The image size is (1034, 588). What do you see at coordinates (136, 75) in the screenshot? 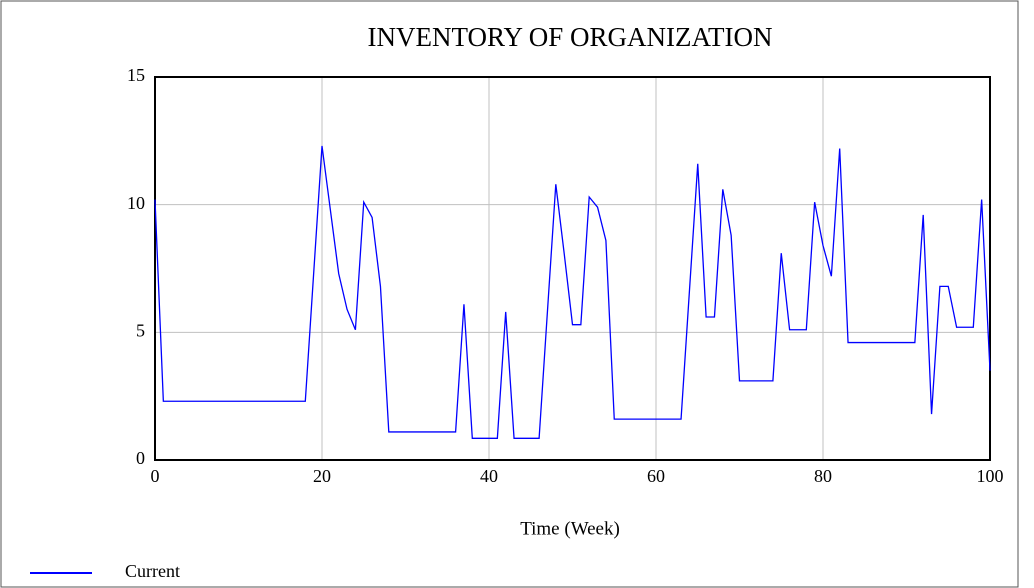
I see `y-tick-label: 15` at bounding box center [136, 75].